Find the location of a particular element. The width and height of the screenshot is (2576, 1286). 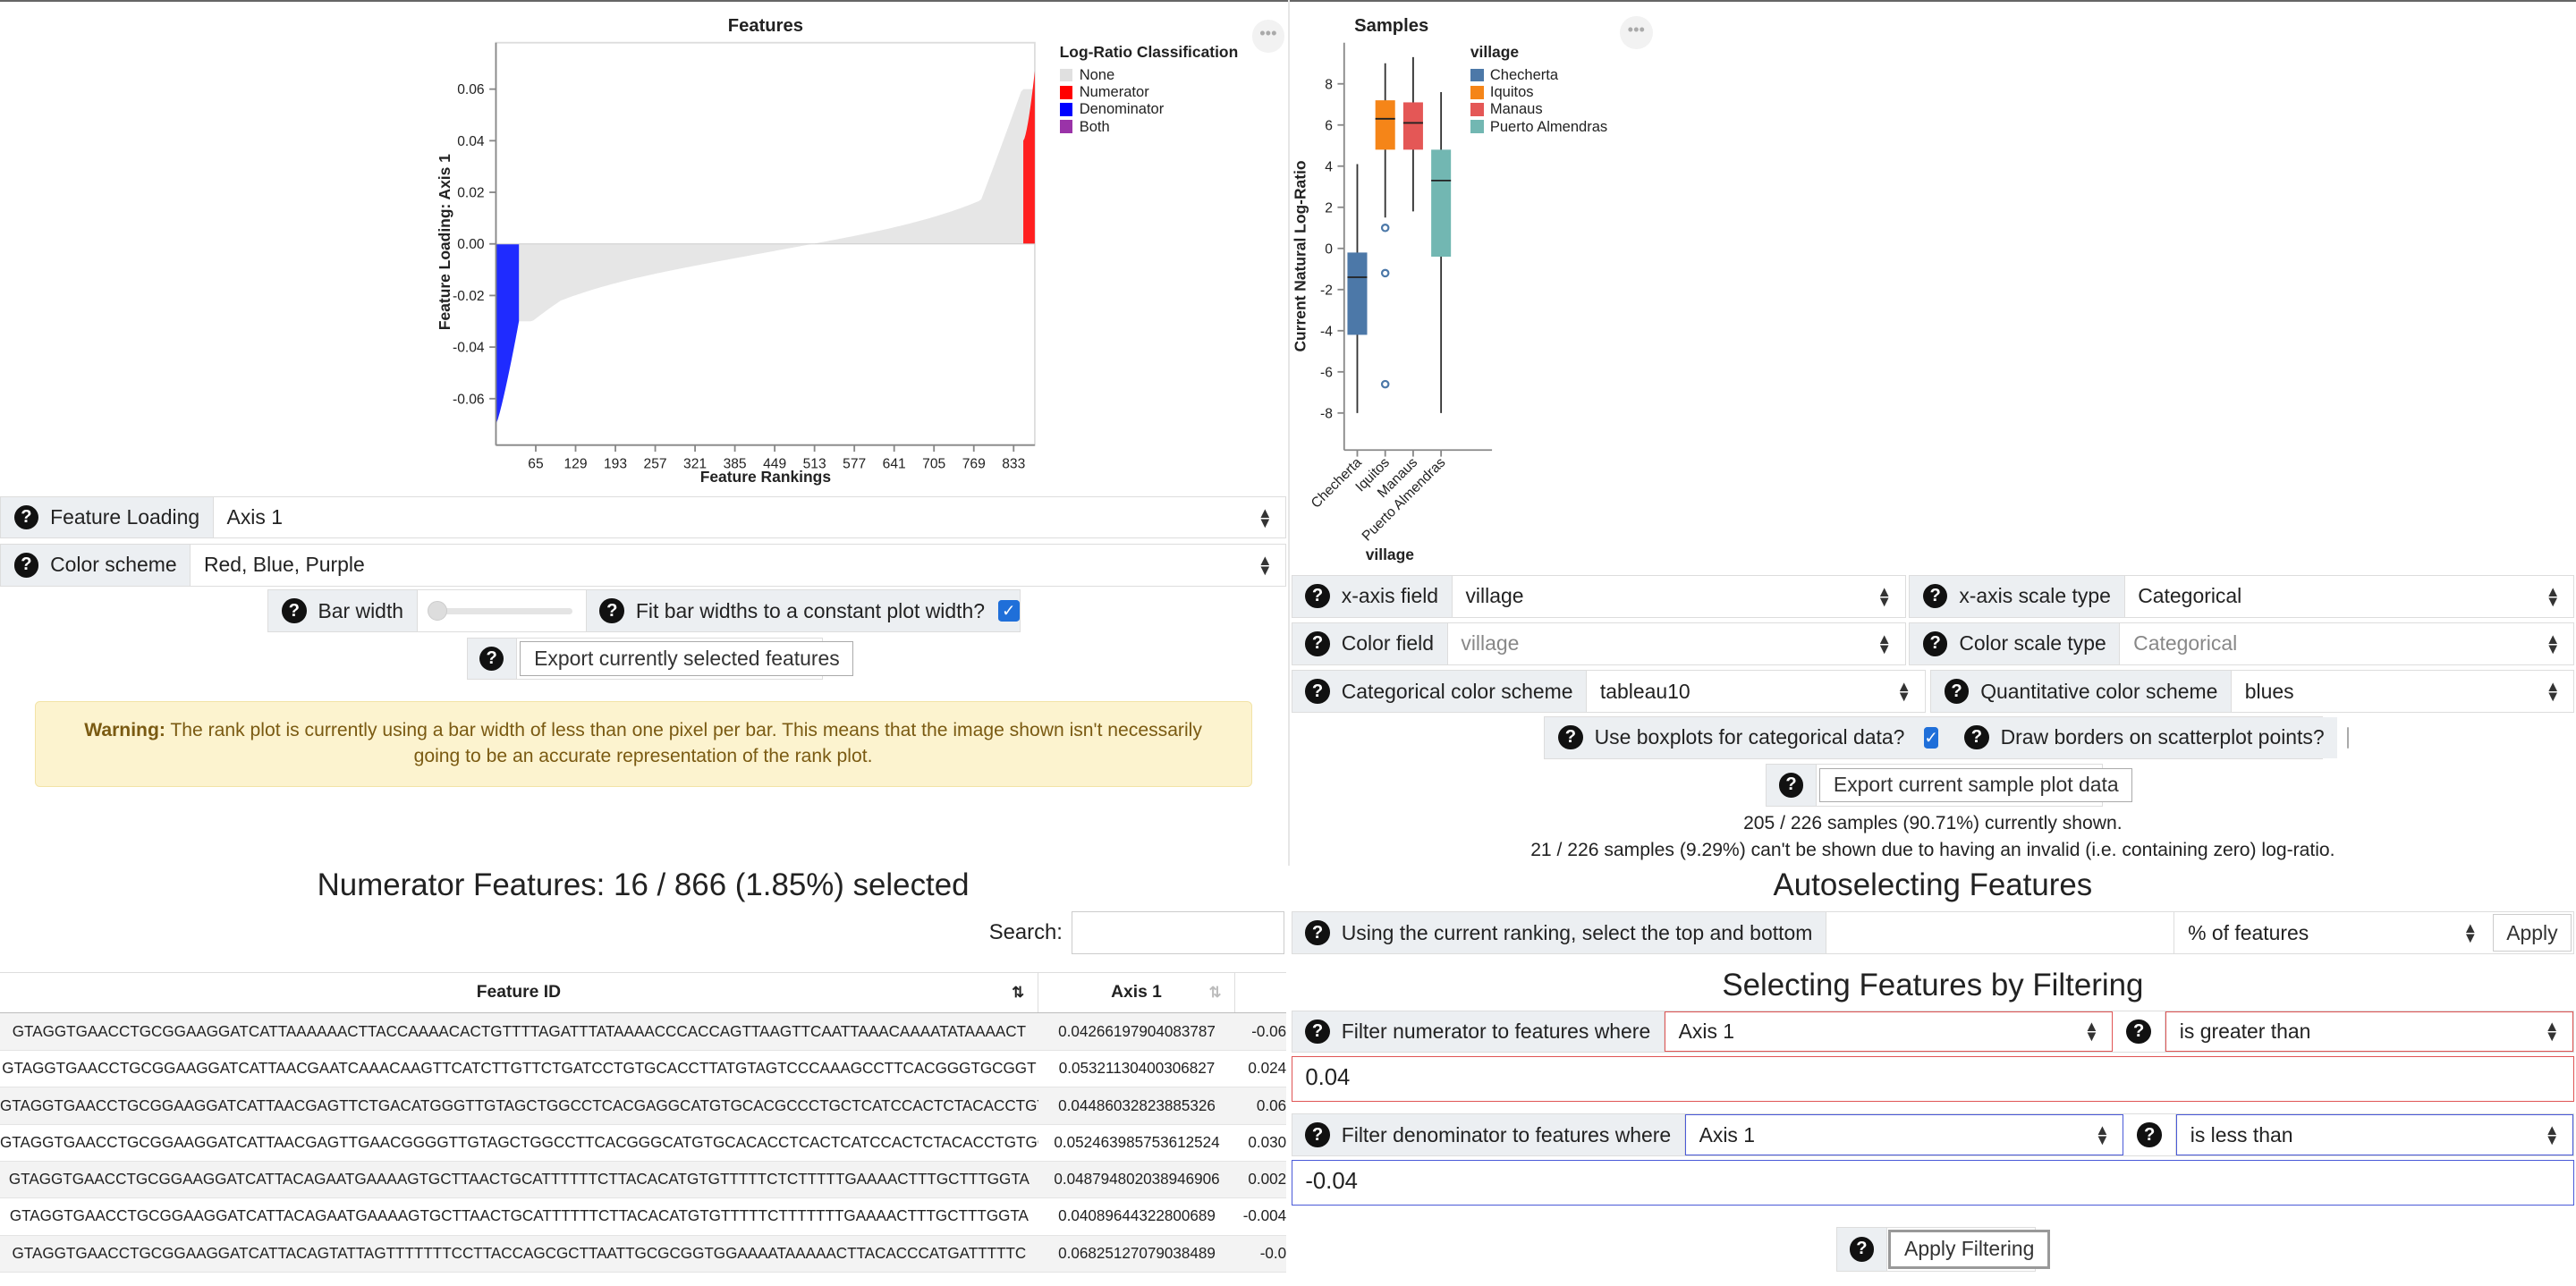

apply-filtering-control: ? Apply Filtering is located at coordinates (1935, 1249).